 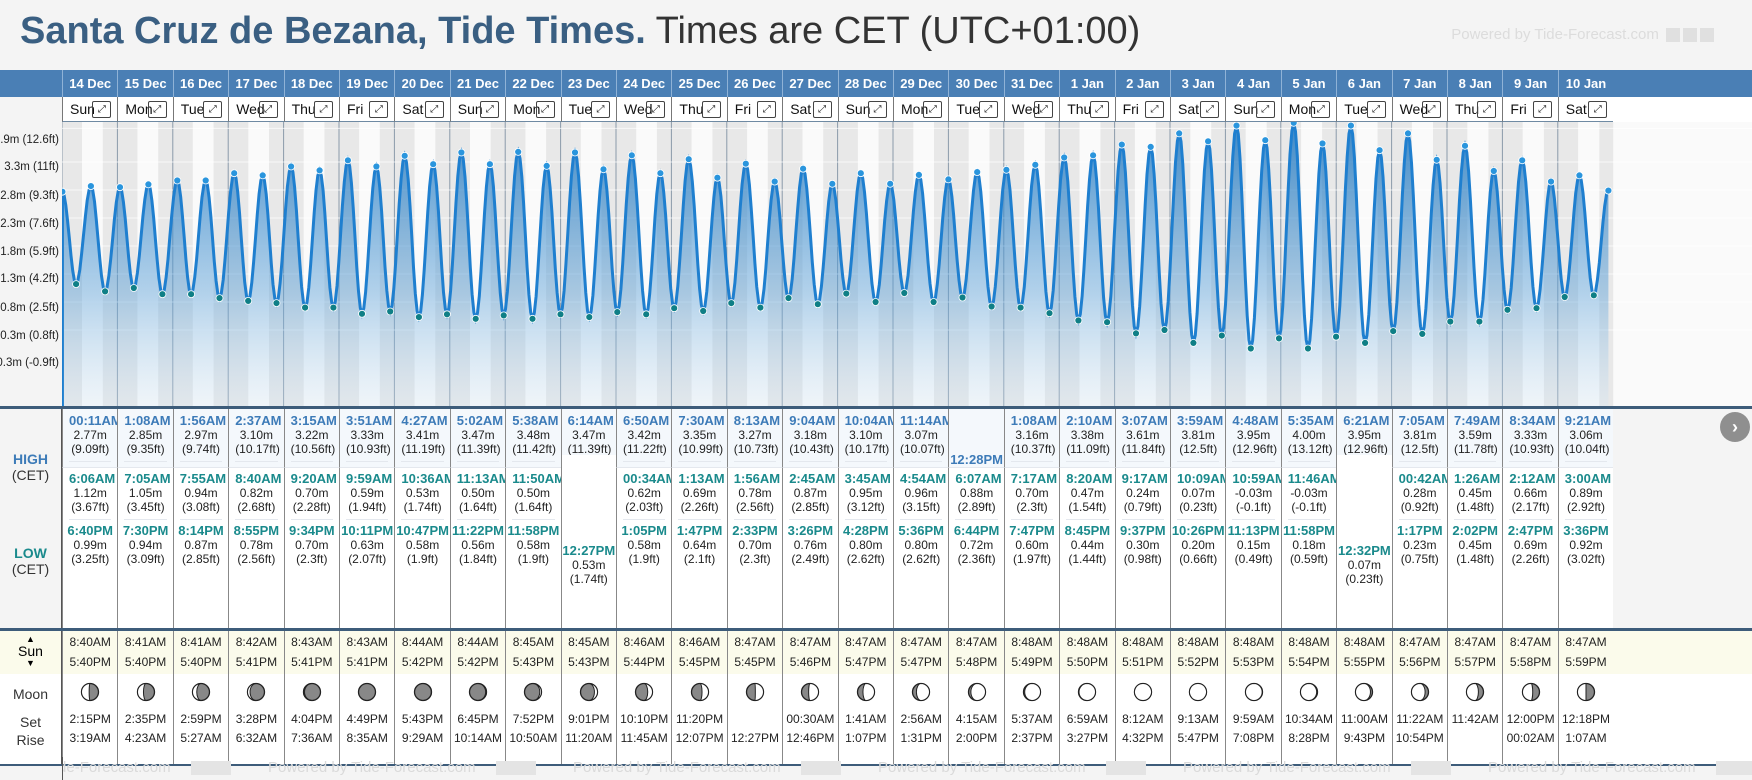 I want to click on sun-times-cell: 8:44AM 5:42PM, so click(x=477, y=652).